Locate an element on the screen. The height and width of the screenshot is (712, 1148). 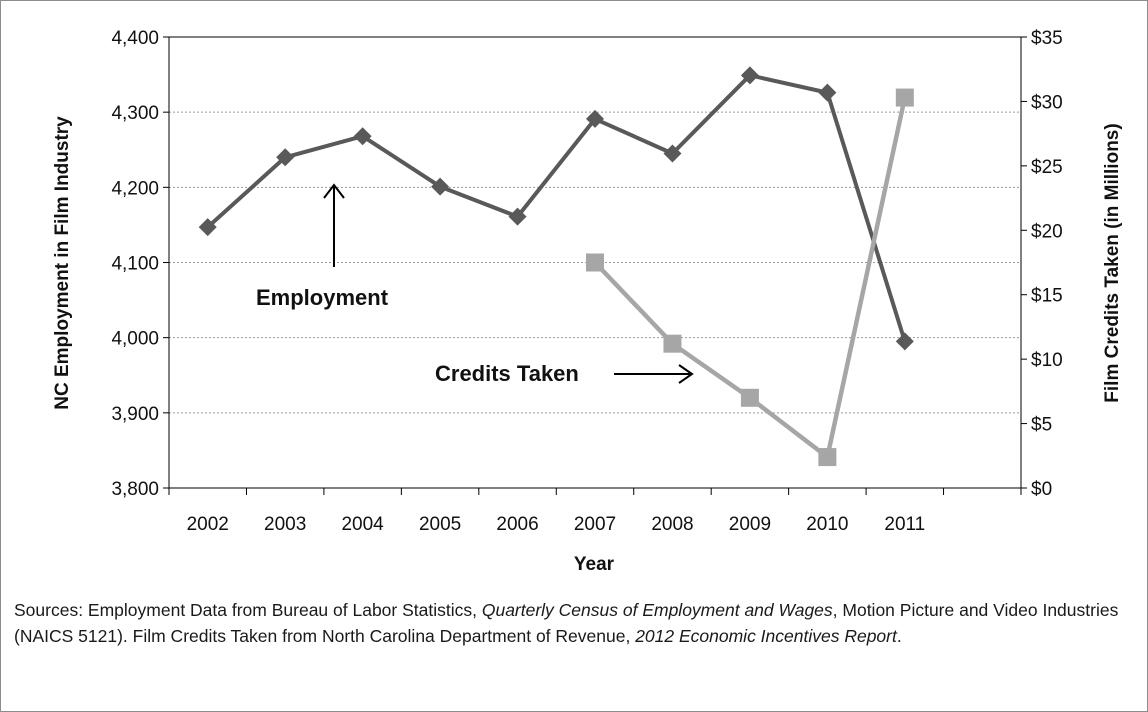
left-y-tick-label: 4,300 is located at coordinates (135, 113).